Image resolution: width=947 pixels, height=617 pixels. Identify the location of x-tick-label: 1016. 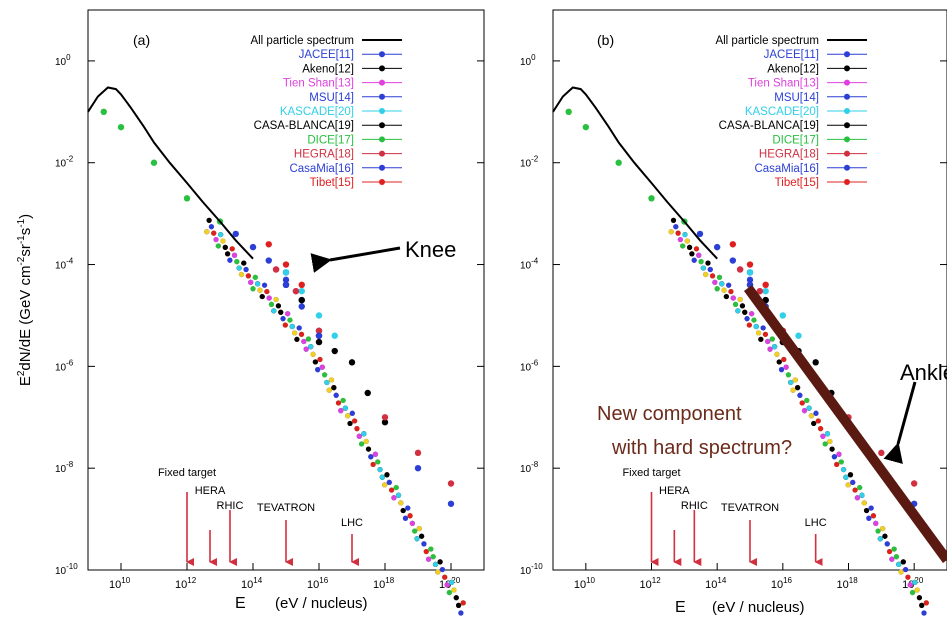
(318, 583).